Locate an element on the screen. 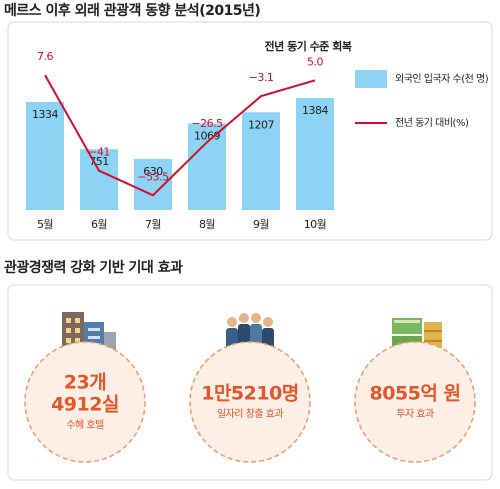  line-label: −41 is located at coordinates (99, 152).